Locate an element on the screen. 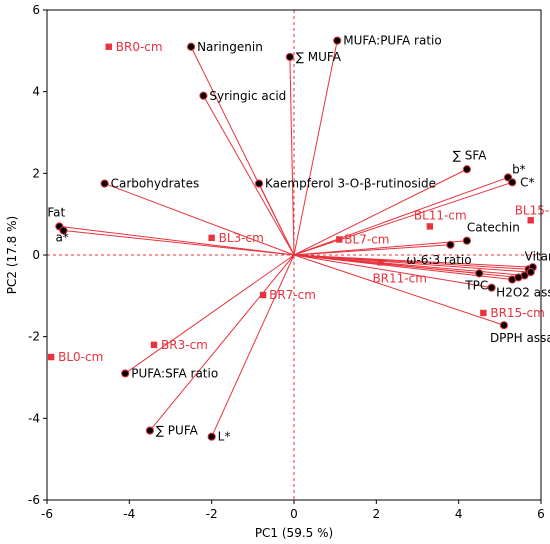 Image resolution: width=550 pixels, height=544 pixels. variable-label: C* is located at coordinates (527, 182).